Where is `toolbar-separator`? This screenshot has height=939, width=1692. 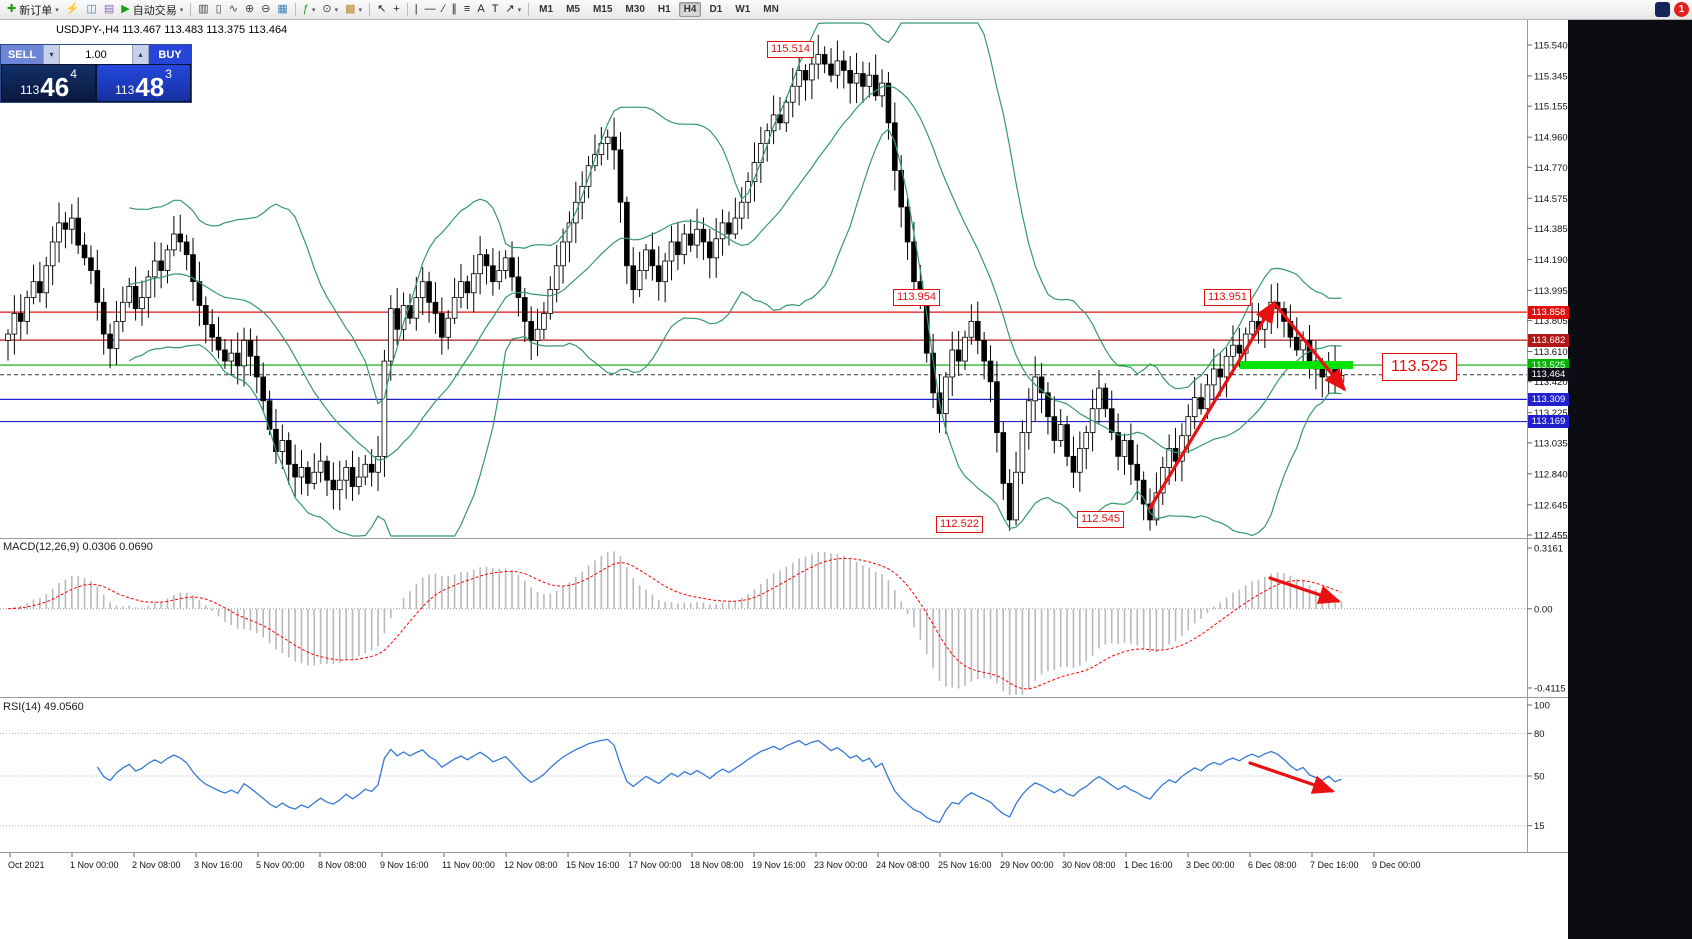 toolbar-separator is located at coordinates (407, 9).